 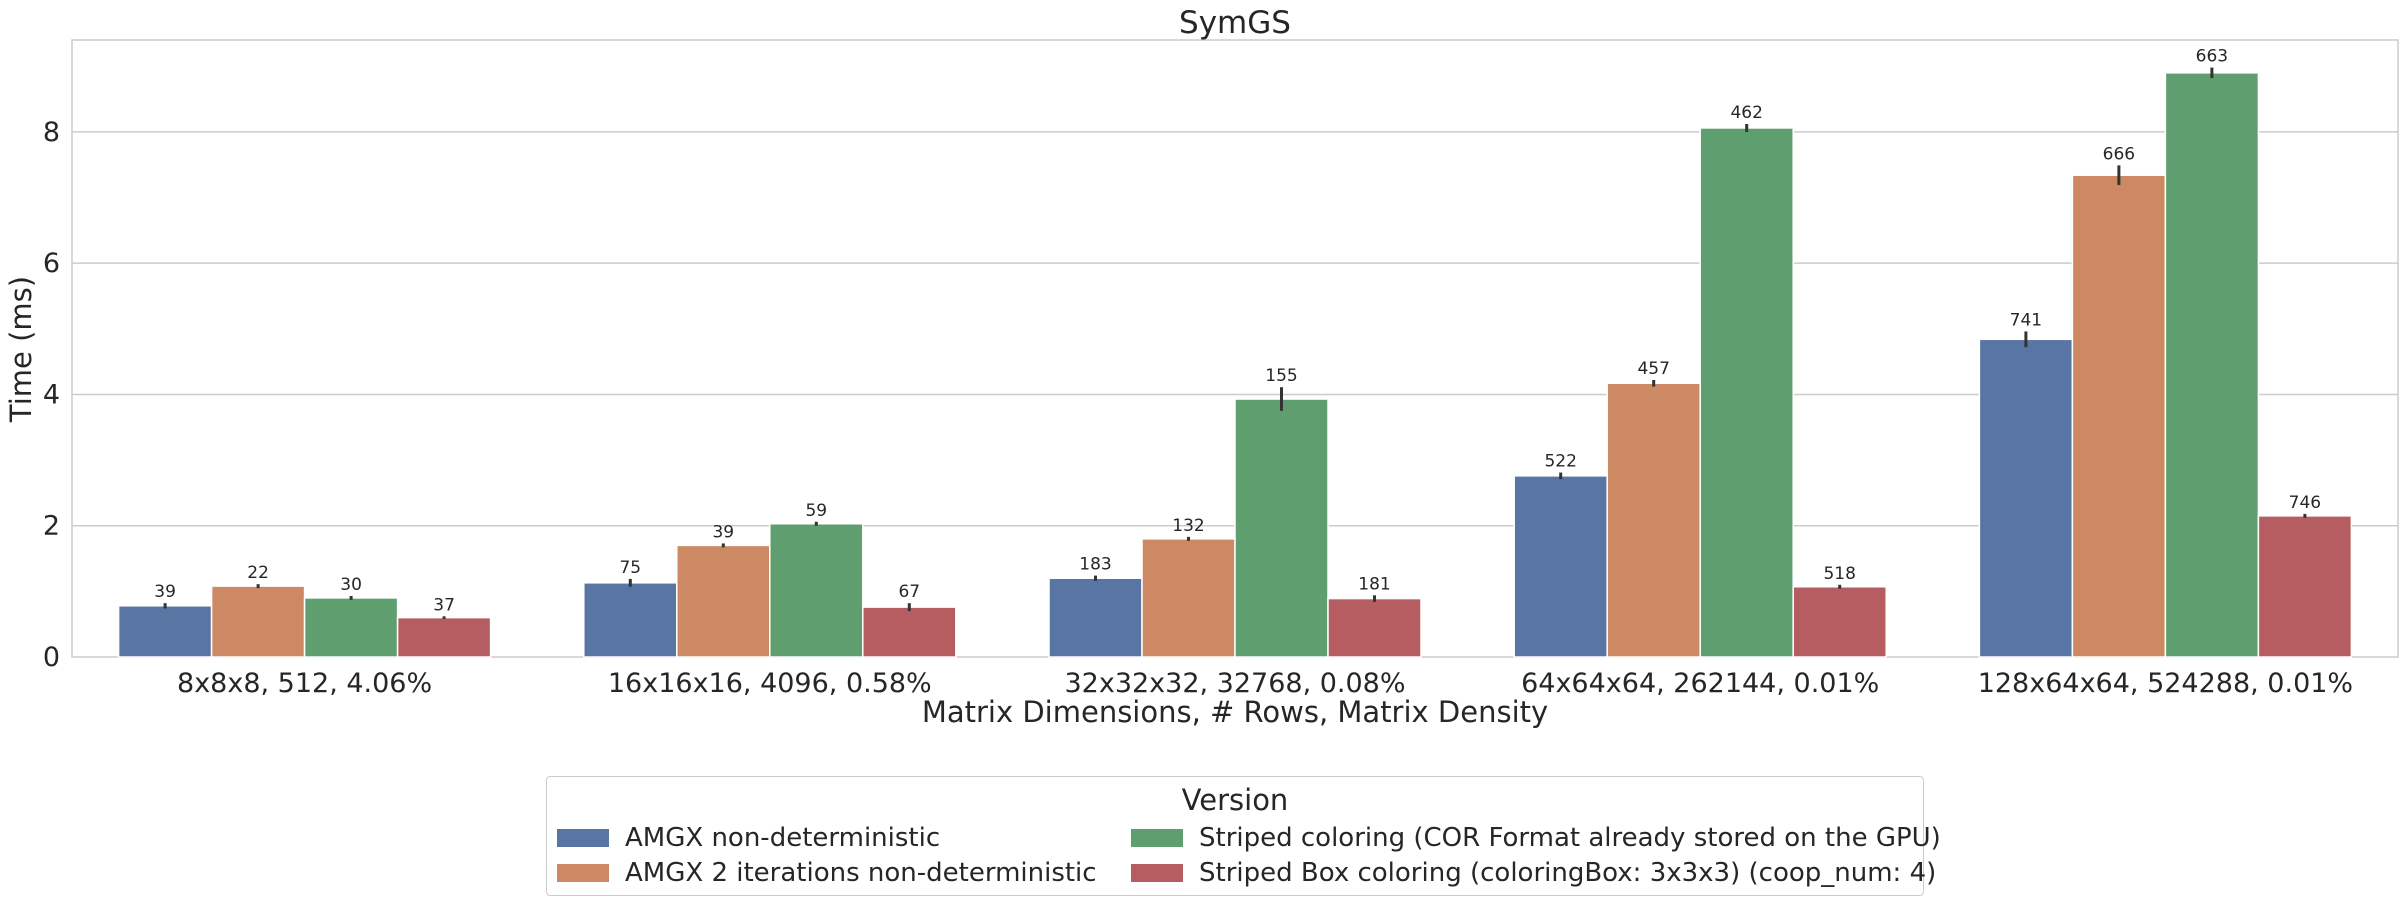 I want to click on bar-value-label: 522, so click(x=1560, y=462).